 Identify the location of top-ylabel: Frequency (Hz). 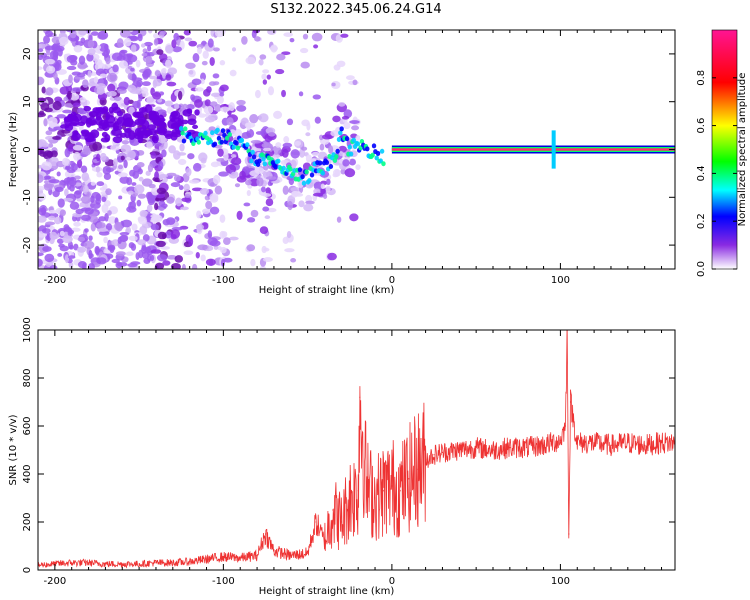
(13, 150).